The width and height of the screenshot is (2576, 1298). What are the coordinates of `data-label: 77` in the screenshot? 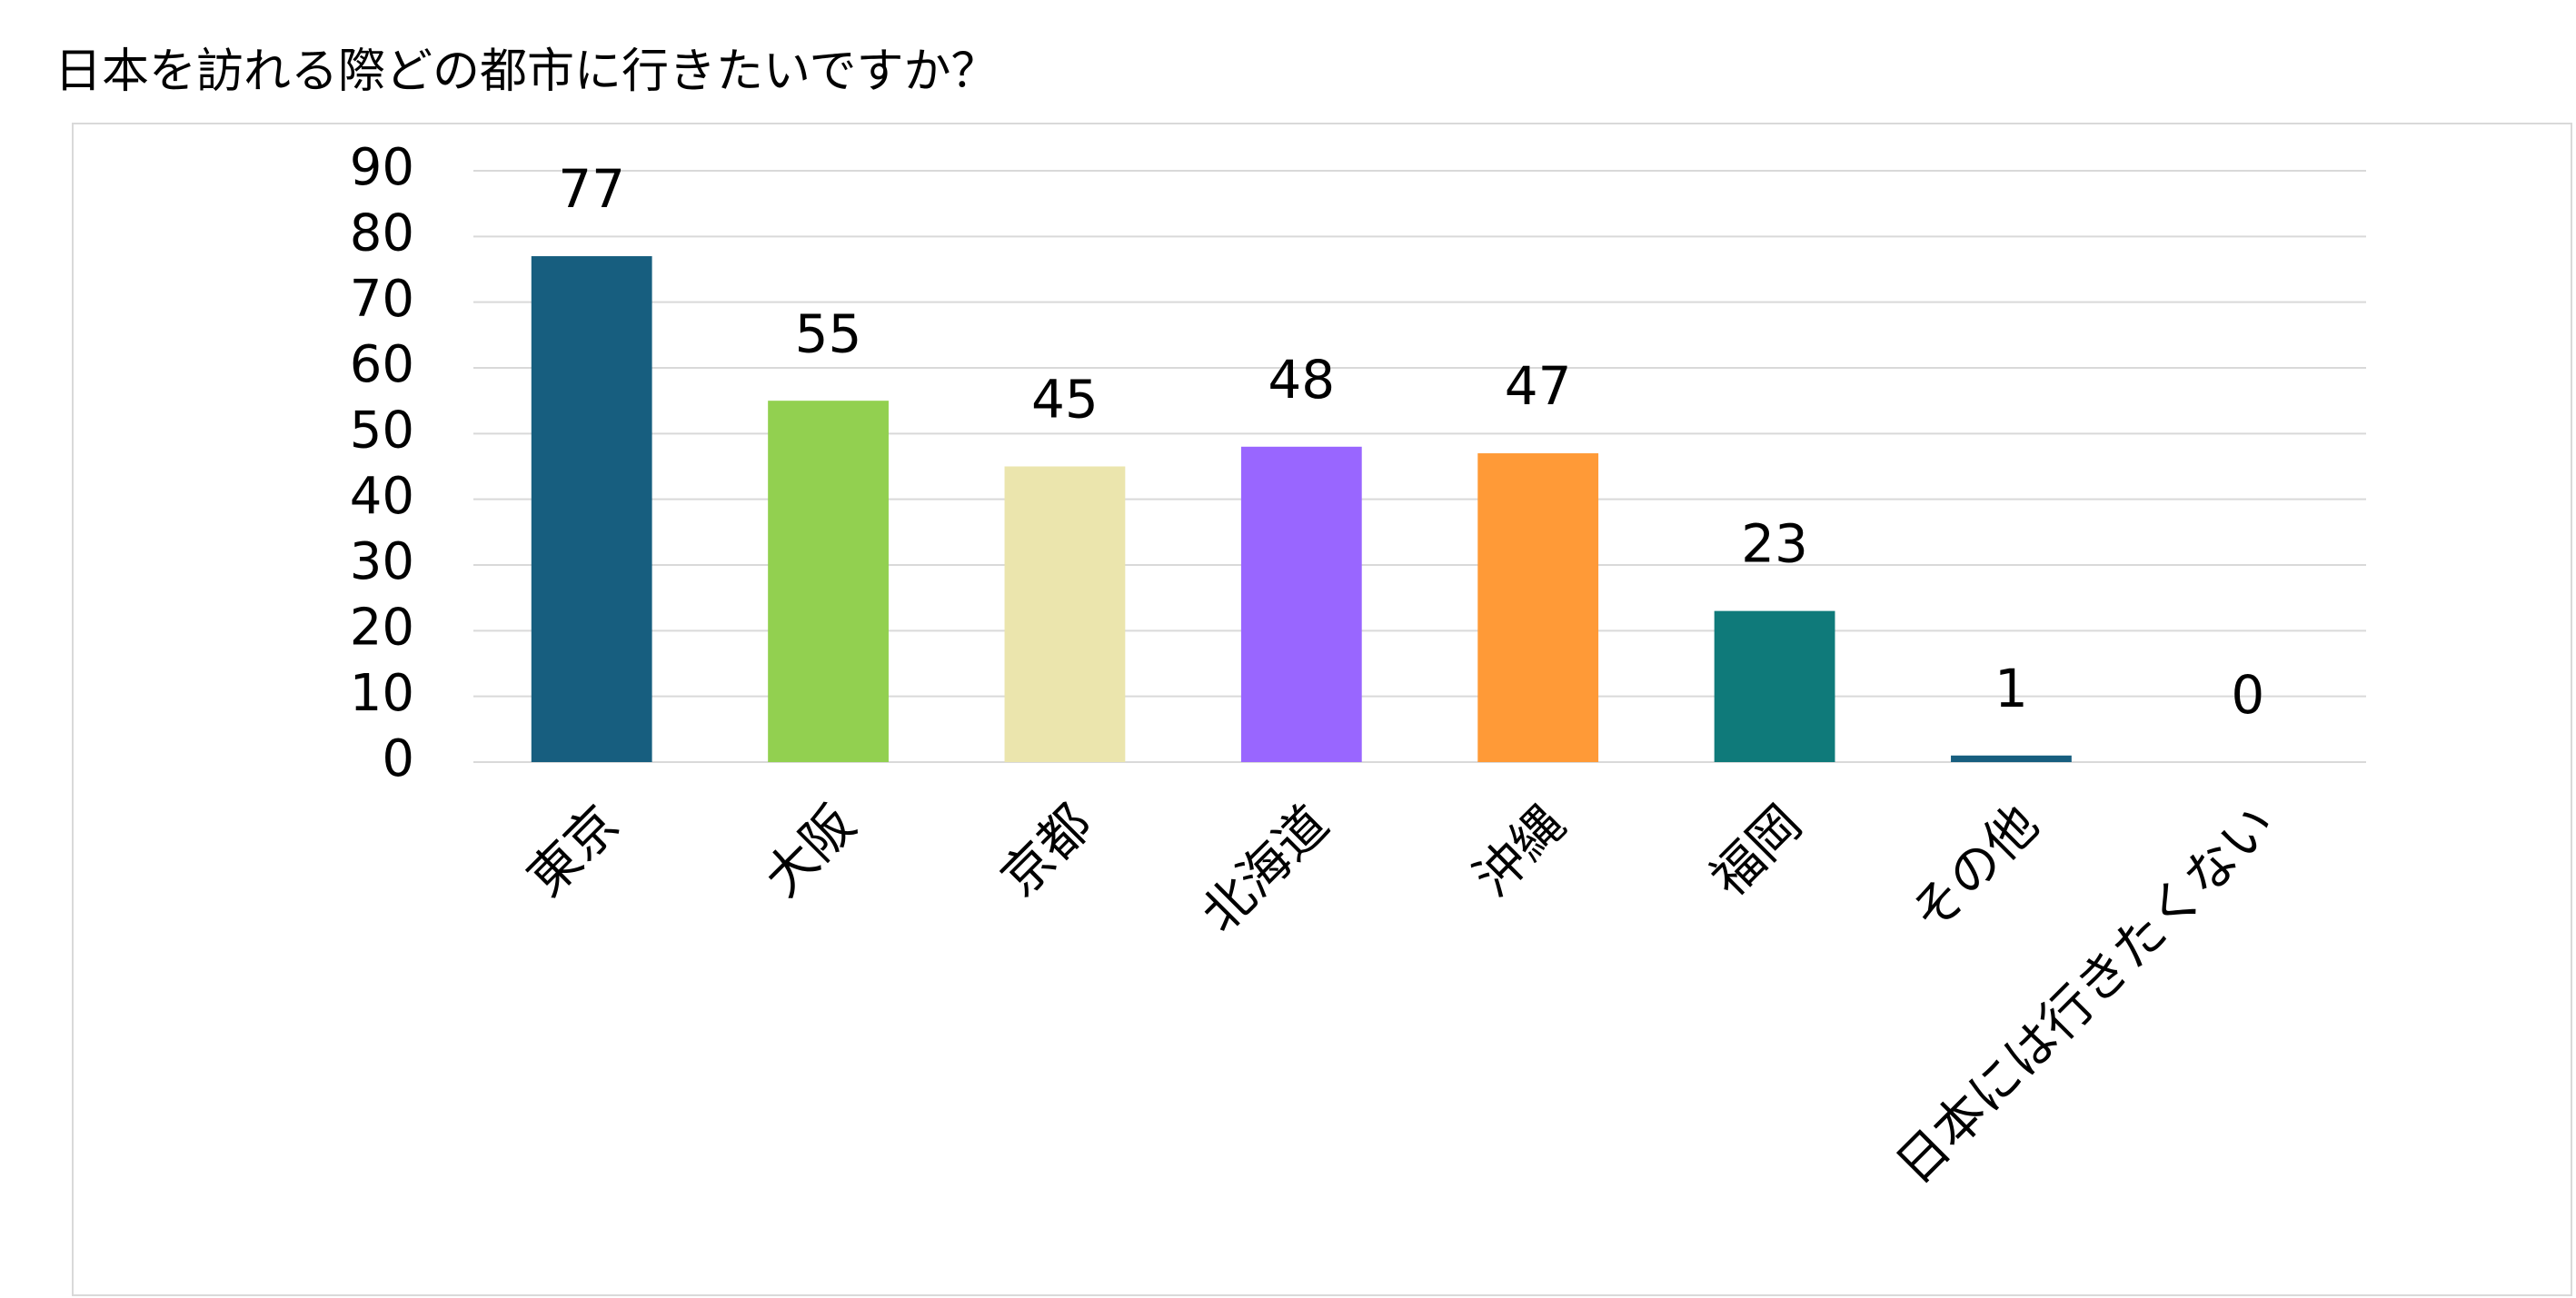 It's located at (591, 189).